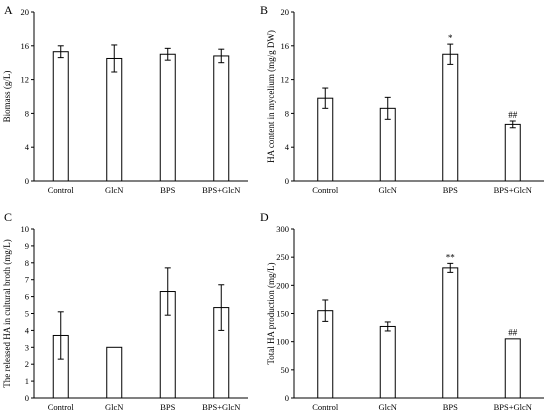  Describe the element at coordinates (27, 364) in the screenshot. I see `y-tick-label: 2` at that location.